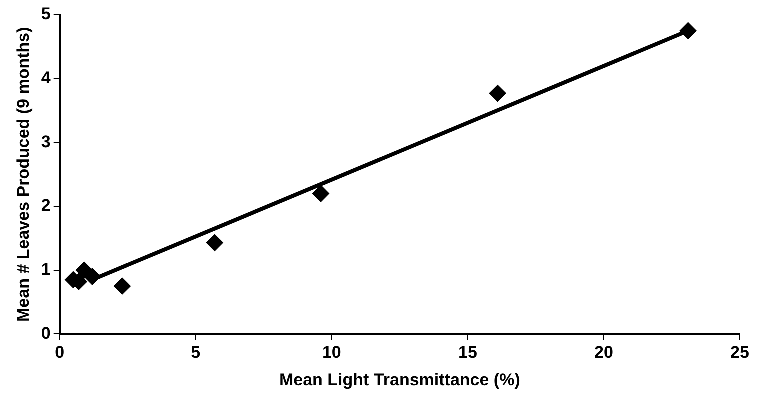 The width and height of the screenshot is (760, 400). Describe the element at coordinates (46, 333) in the screenshot. I see `y-tick-label: 0` at that location.